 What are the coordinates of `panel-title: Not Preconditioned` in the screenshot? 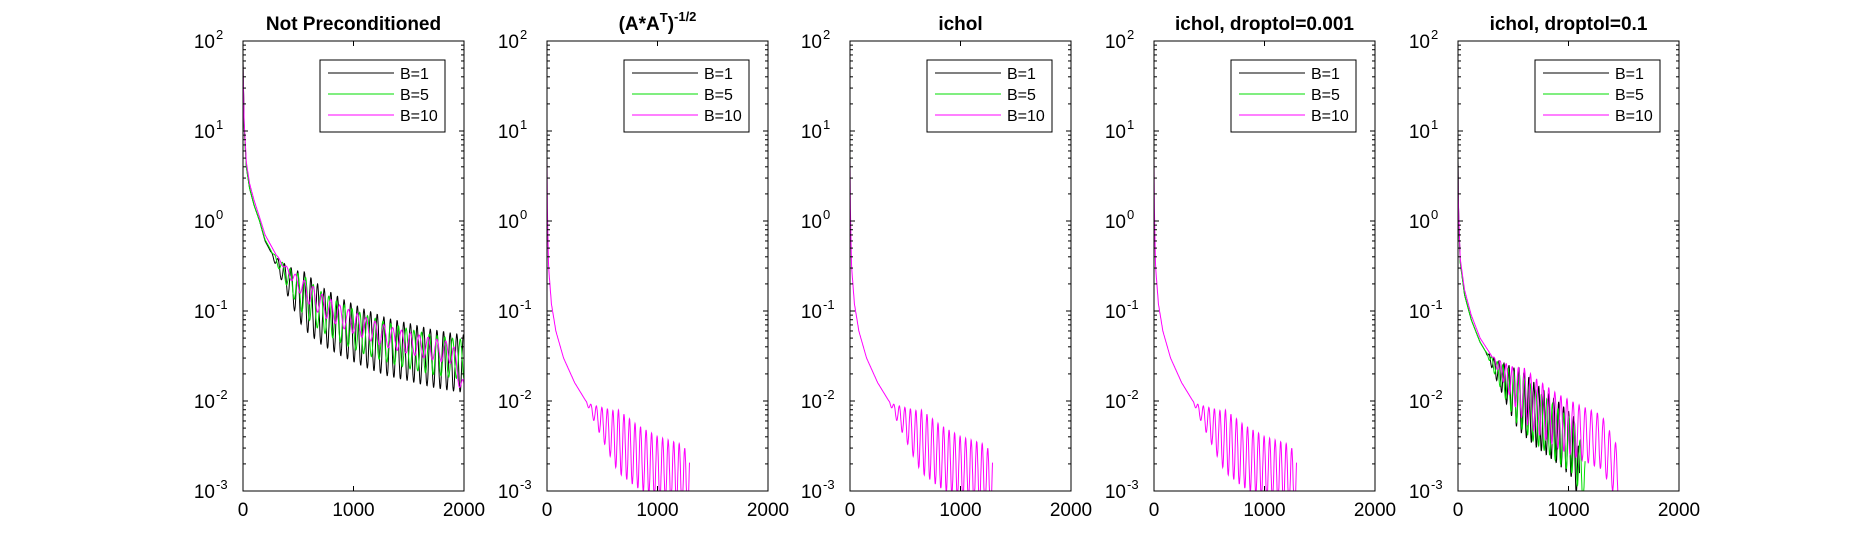 It's located at (353, 24).